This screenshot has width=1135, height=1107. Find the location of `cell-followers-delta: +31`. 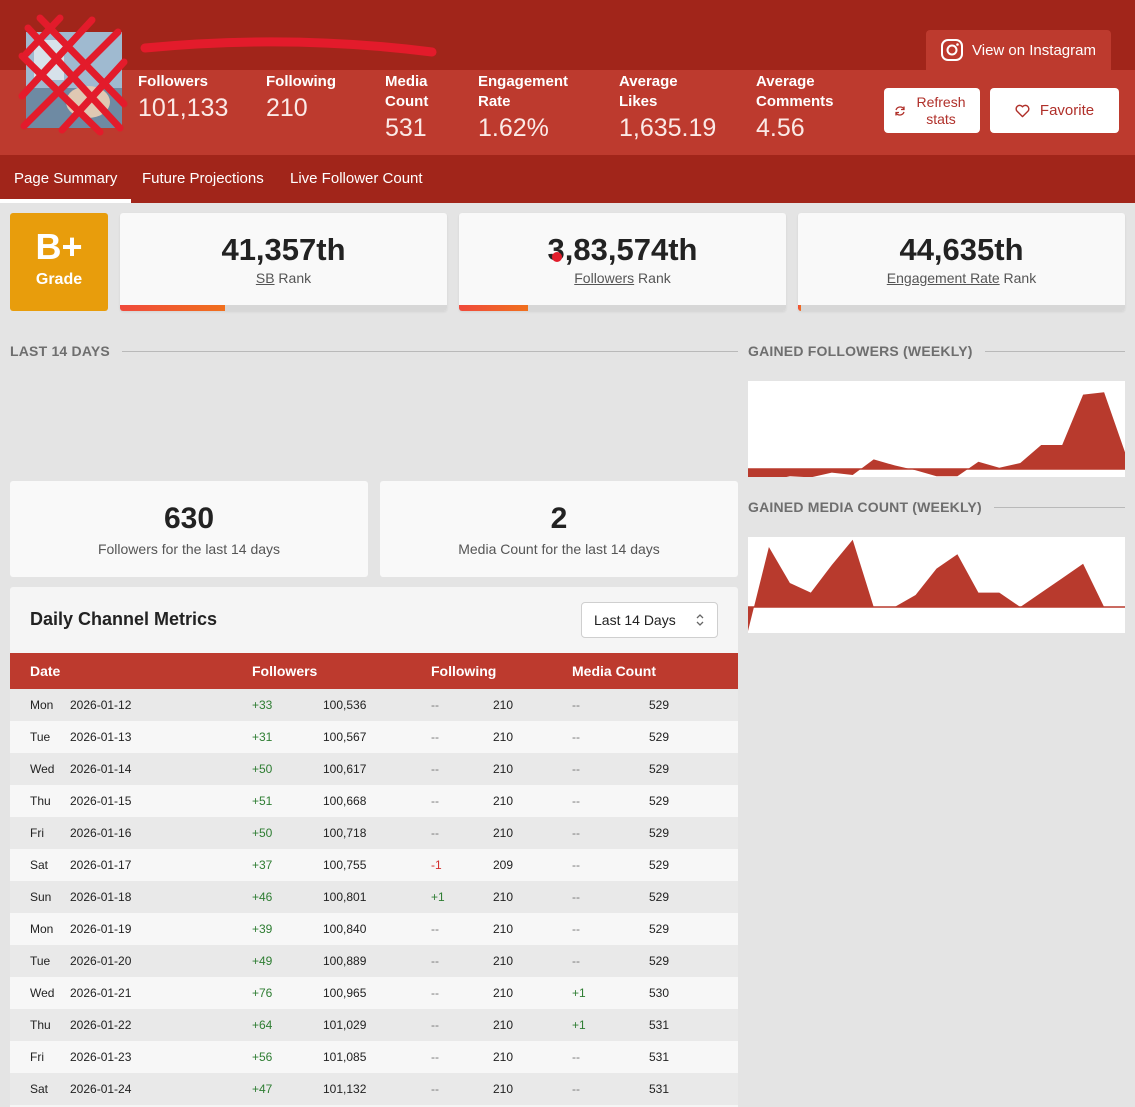

cell-followers-delta: +31 is located at coordinates (262, 737).